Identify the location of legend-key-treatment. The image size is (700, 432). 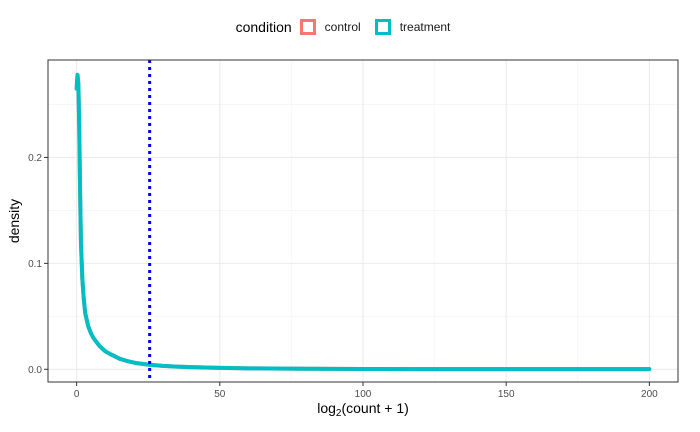
(382, 27).